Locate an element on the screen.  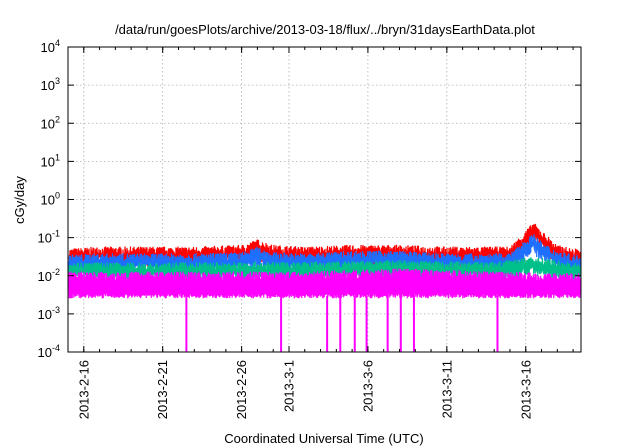
y-tick-label: 10⁰ is located at coordinates (50, 199).